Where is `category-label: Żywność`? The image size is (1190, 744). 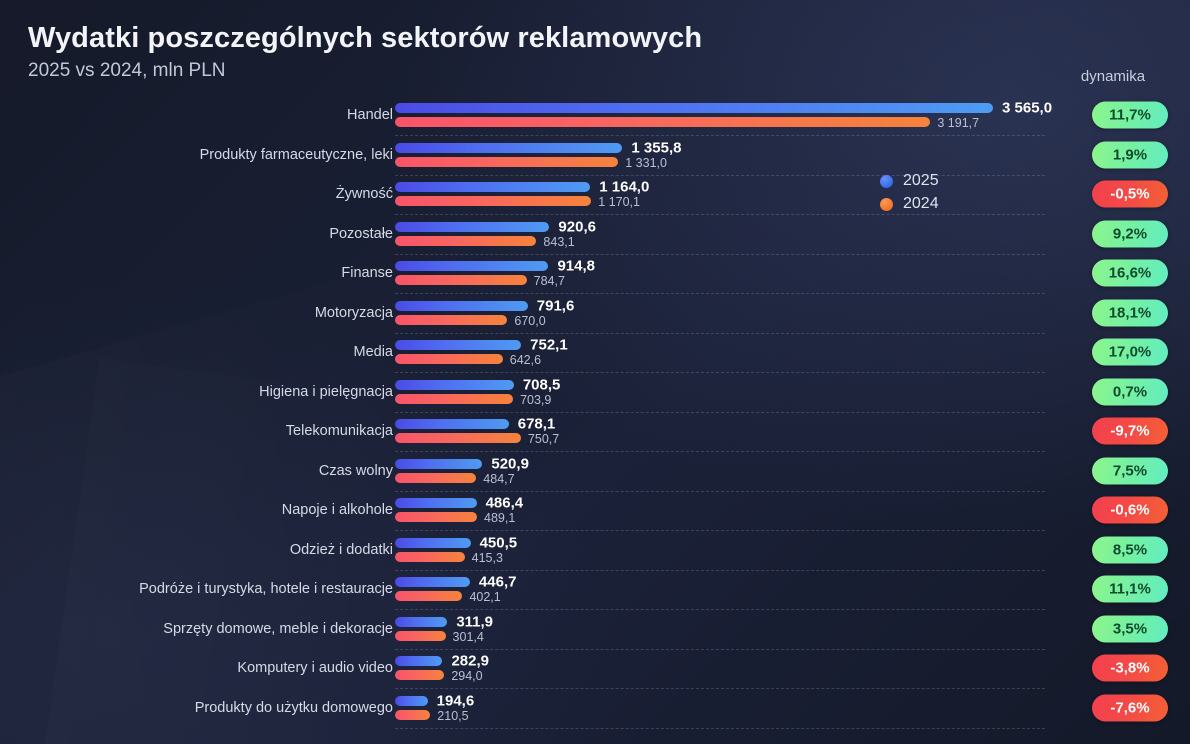 category-label: Żywność is located at coordinates (364, 194).